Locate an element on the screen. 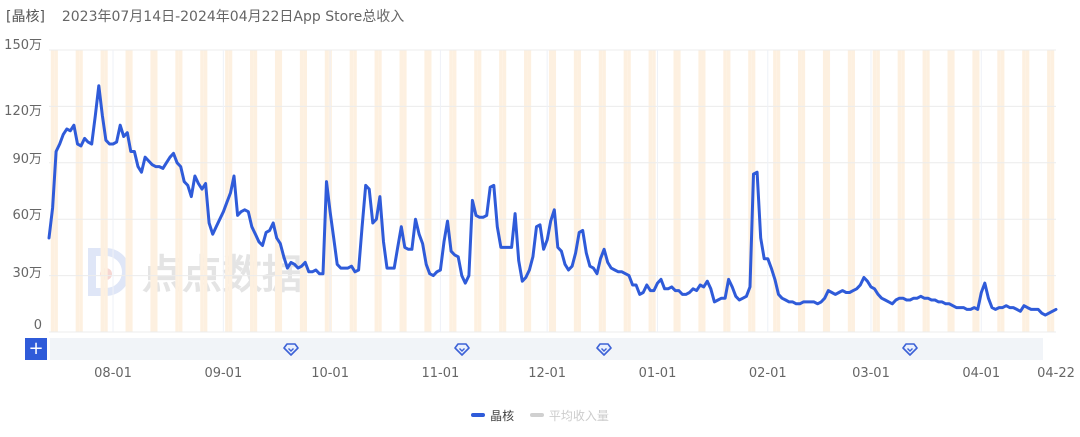 Image resolution: width=1080 pixels, height=437 pixels. legend-label: 晶核 is located at coordinates (502, 415).